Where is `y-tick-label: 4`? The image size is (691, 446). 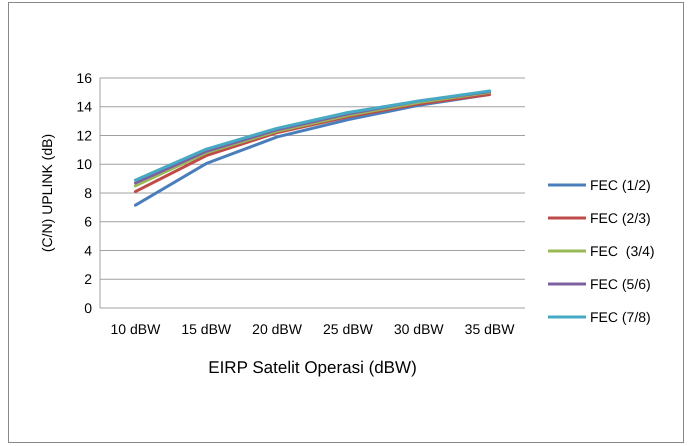 y-tick-label: 4 is located at coordinates (88, 250).